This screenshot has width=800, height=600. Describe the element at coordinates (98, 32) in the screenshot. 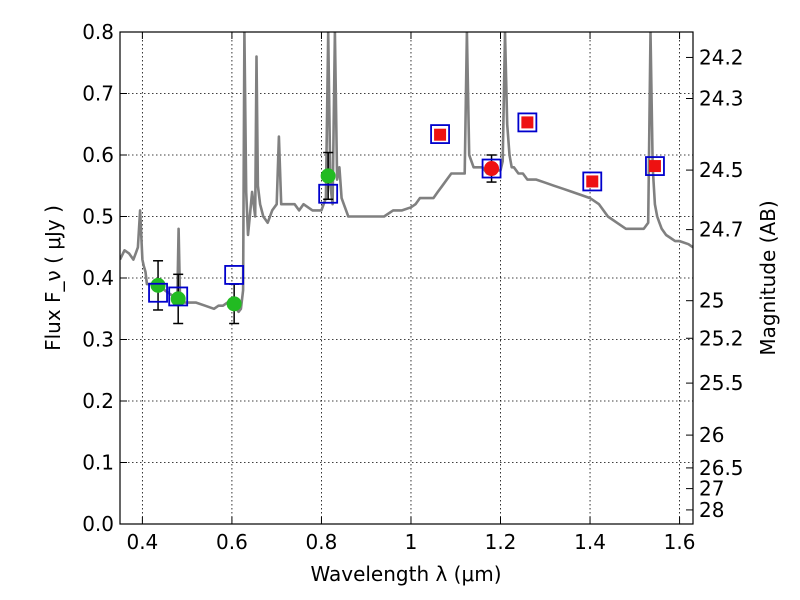

I see `y-tick-label: 0.8` at that location.